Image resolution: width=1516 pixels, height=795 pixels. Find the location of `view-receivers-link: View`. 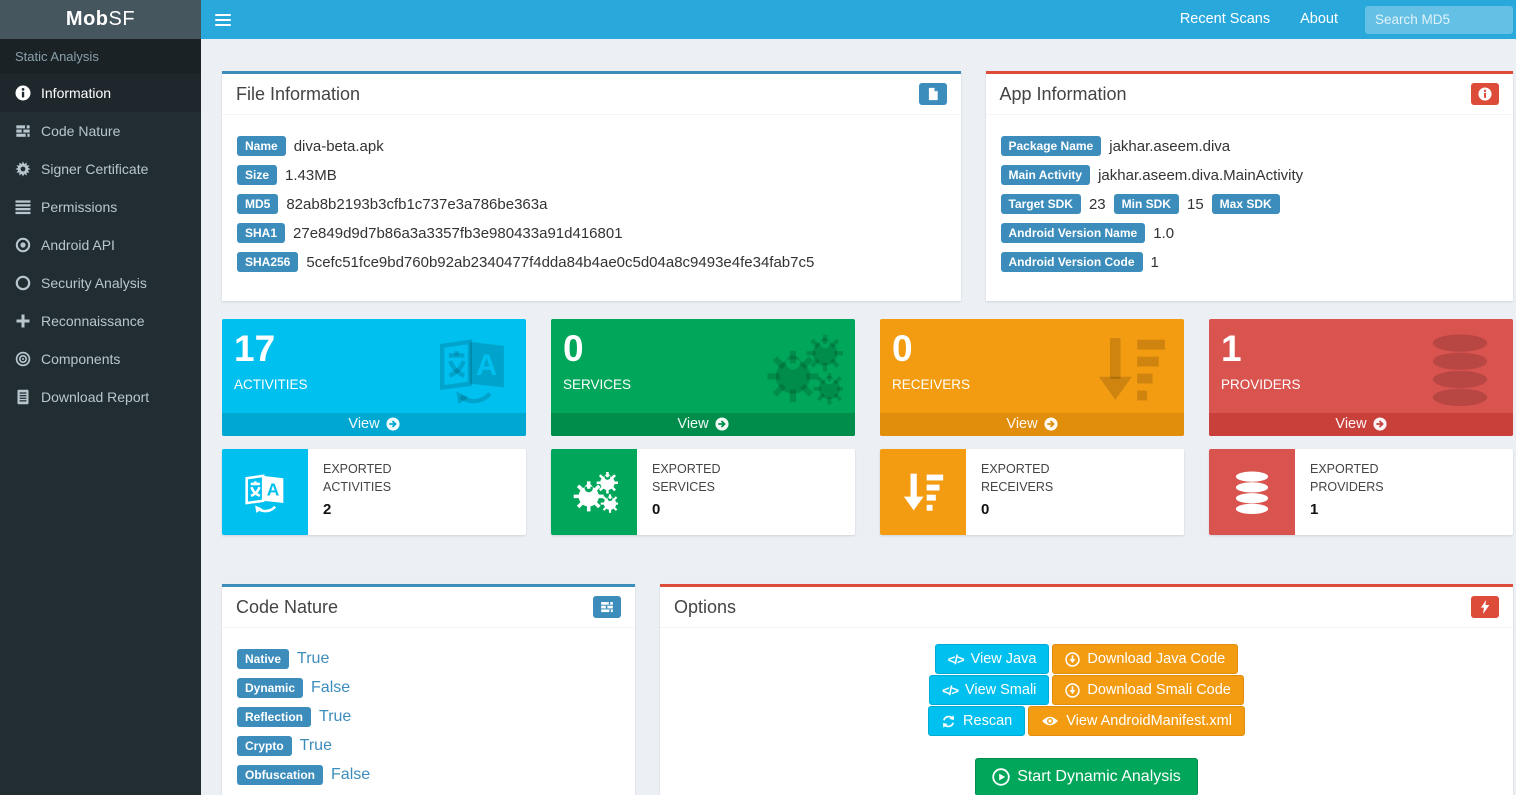

view-receivers-link: View is located at coordinates (1032, 424).